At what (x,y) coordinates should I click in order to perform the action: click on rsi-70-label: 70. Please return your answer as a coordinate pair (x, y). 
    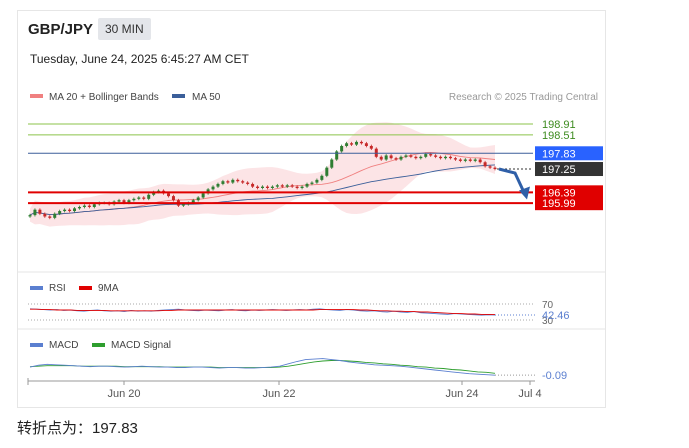
    Looking at the image, I should click on (548, 305).